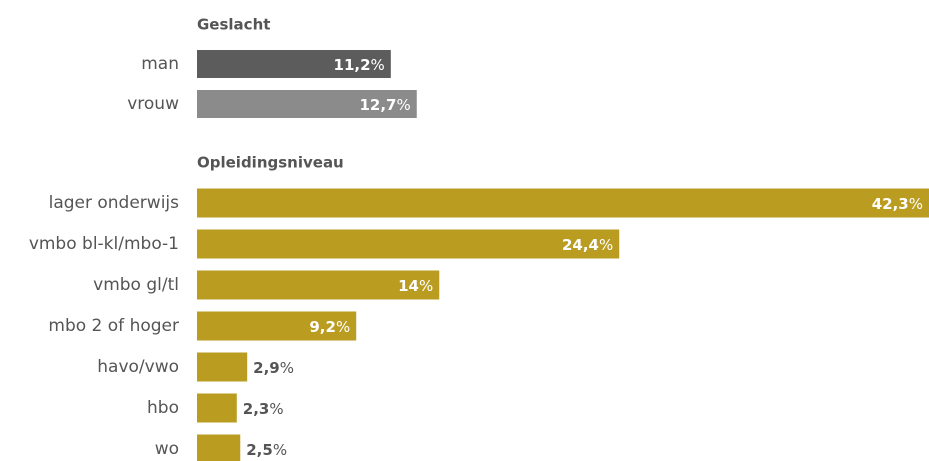 The height and width of the screenshot is (461, 929). Describe the element at coordinates (415, 286) in the screenshot. I see `value-label: 14%` at that location.